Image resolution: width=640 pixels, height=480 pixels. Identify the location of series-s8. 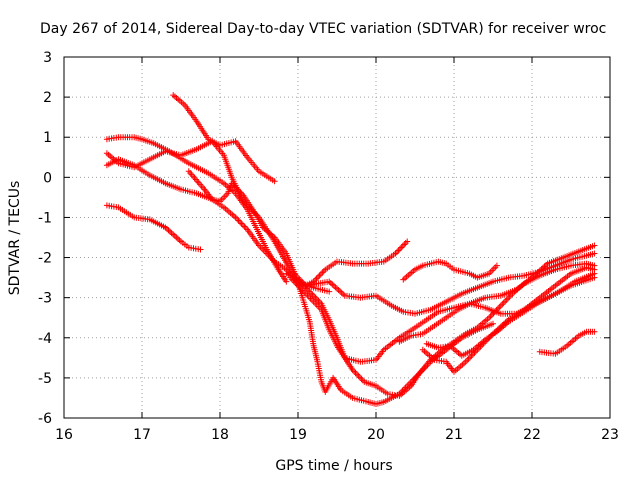
(450, 270).